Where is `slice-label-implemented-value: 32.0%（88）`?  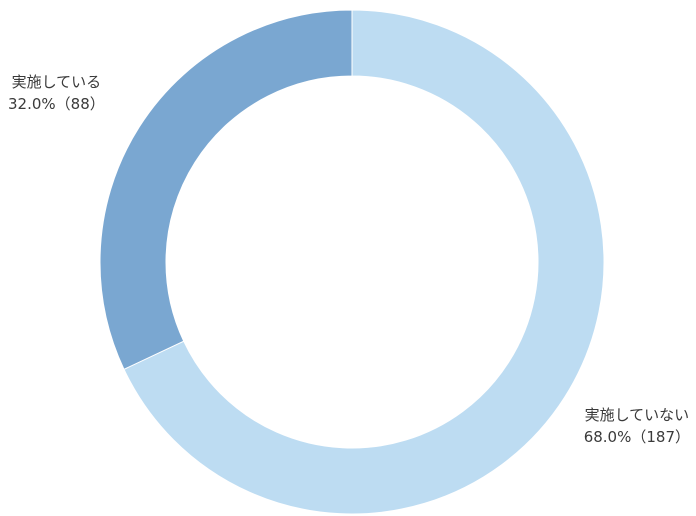 slice-label-implemented-value: 32.0%（88） is located at coordinates (56, 104).